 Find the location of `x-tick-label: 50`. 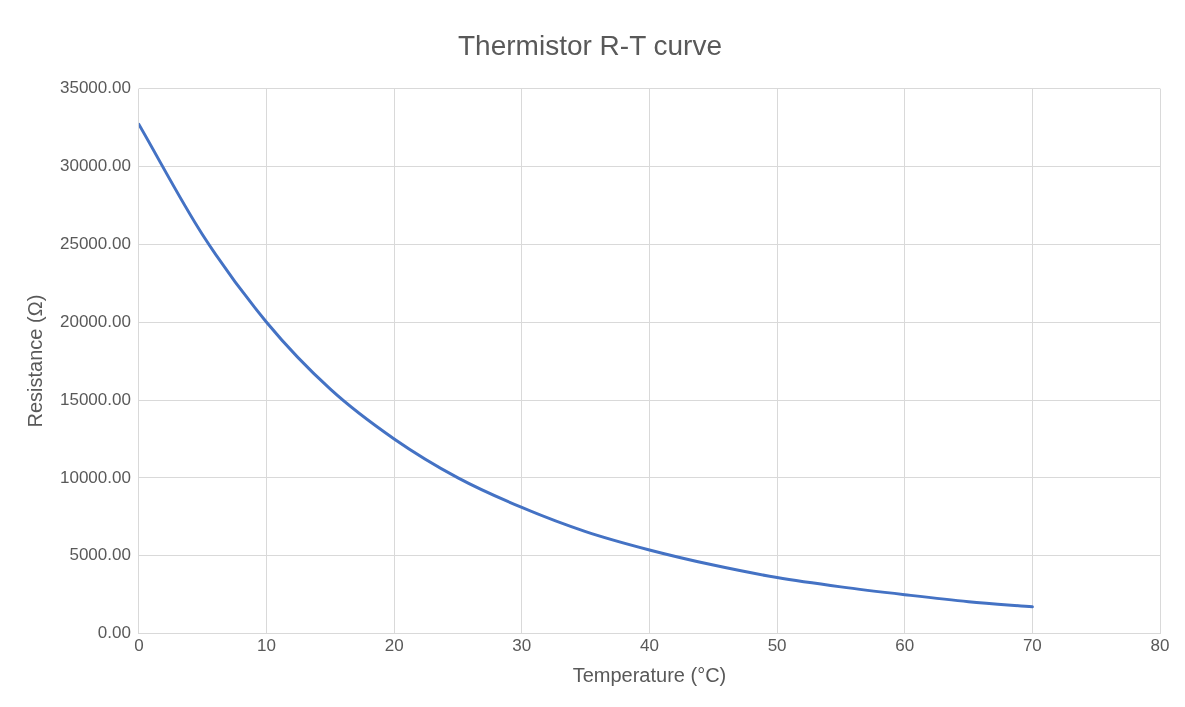

x-tick-label: 50 is located at coordinates (777, 646).